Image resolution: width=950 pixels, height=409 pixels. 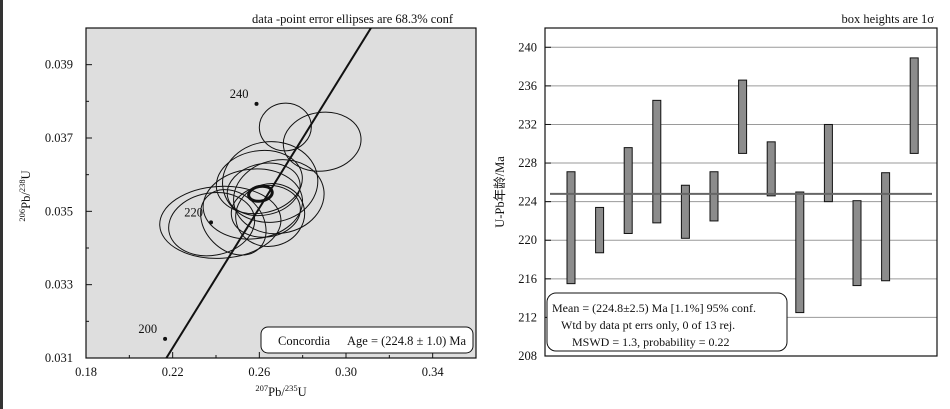 What do you see at coordinates (648, 325) in the screenshot?
I see `stats-weighting: Wtd by data pt errs only, 0 of 13 rej.` at bounding box center [648, 325].